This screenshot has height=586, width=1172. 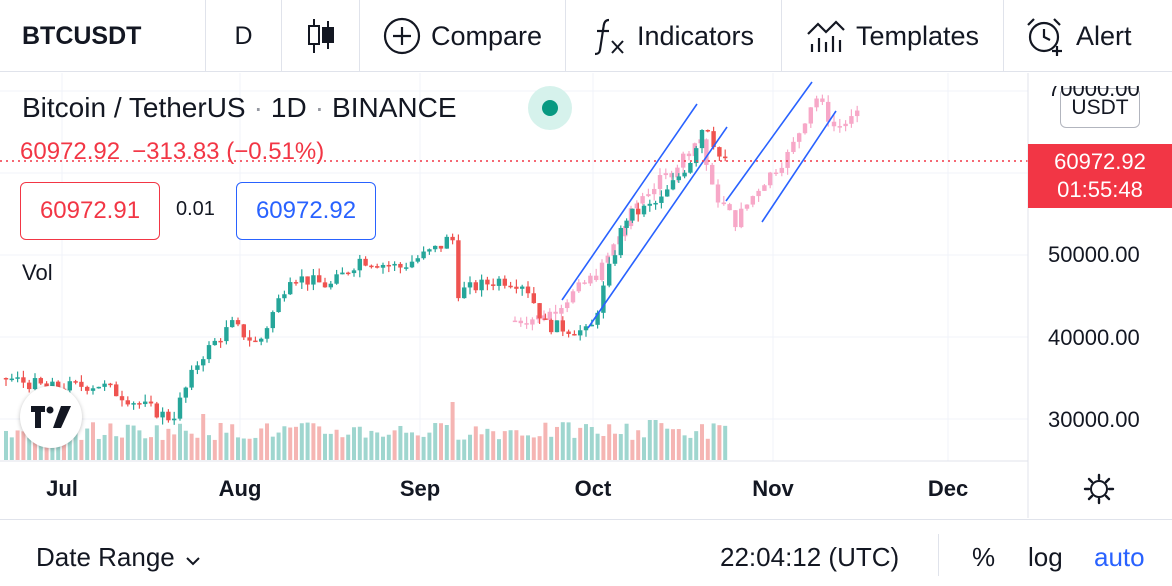 I want to click on legend-title: Bitcoin / TetherUS · 1D · BINANCE, so click(x=239, y=108).